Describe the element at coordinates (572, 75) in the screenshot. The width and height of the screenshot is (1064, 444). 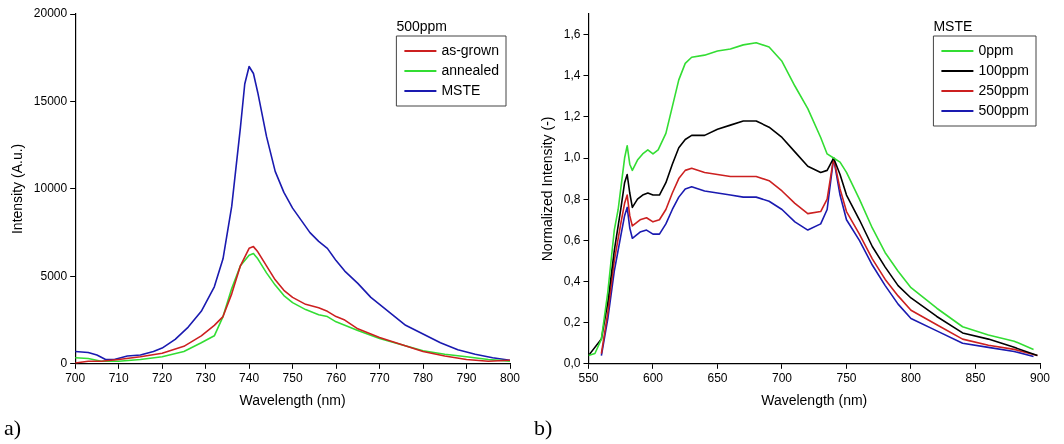
I see `y-tick-label: 1,4` at that location.